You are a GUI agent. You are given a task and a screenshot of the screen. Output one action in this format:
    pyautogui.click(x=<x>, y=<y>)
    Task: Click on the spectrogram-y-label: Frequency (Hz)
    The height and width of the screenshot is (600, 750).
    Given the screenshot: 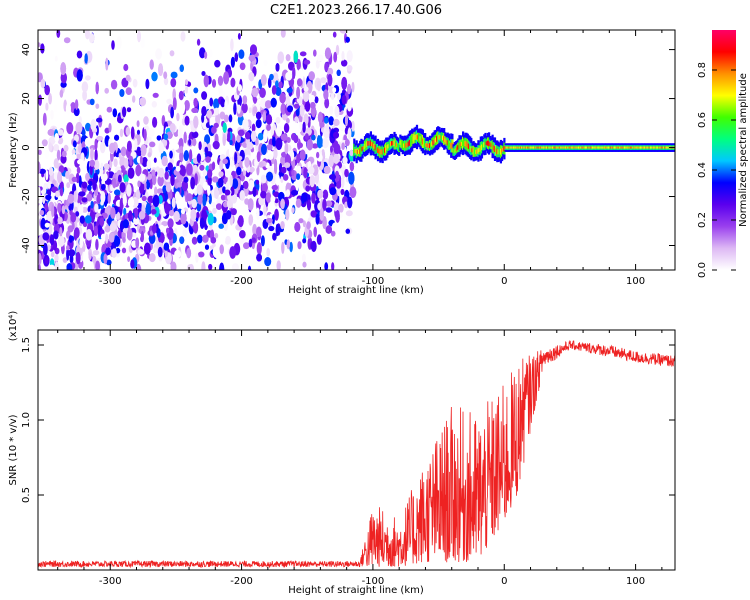 What is the action you would take?
    pyautogui.click(x=13, y=150)
    